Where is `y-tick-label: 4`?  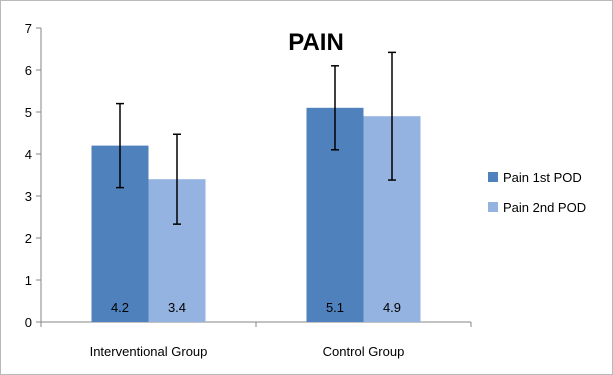 y-tick-label: 4 is located at coordinates (28, 154).